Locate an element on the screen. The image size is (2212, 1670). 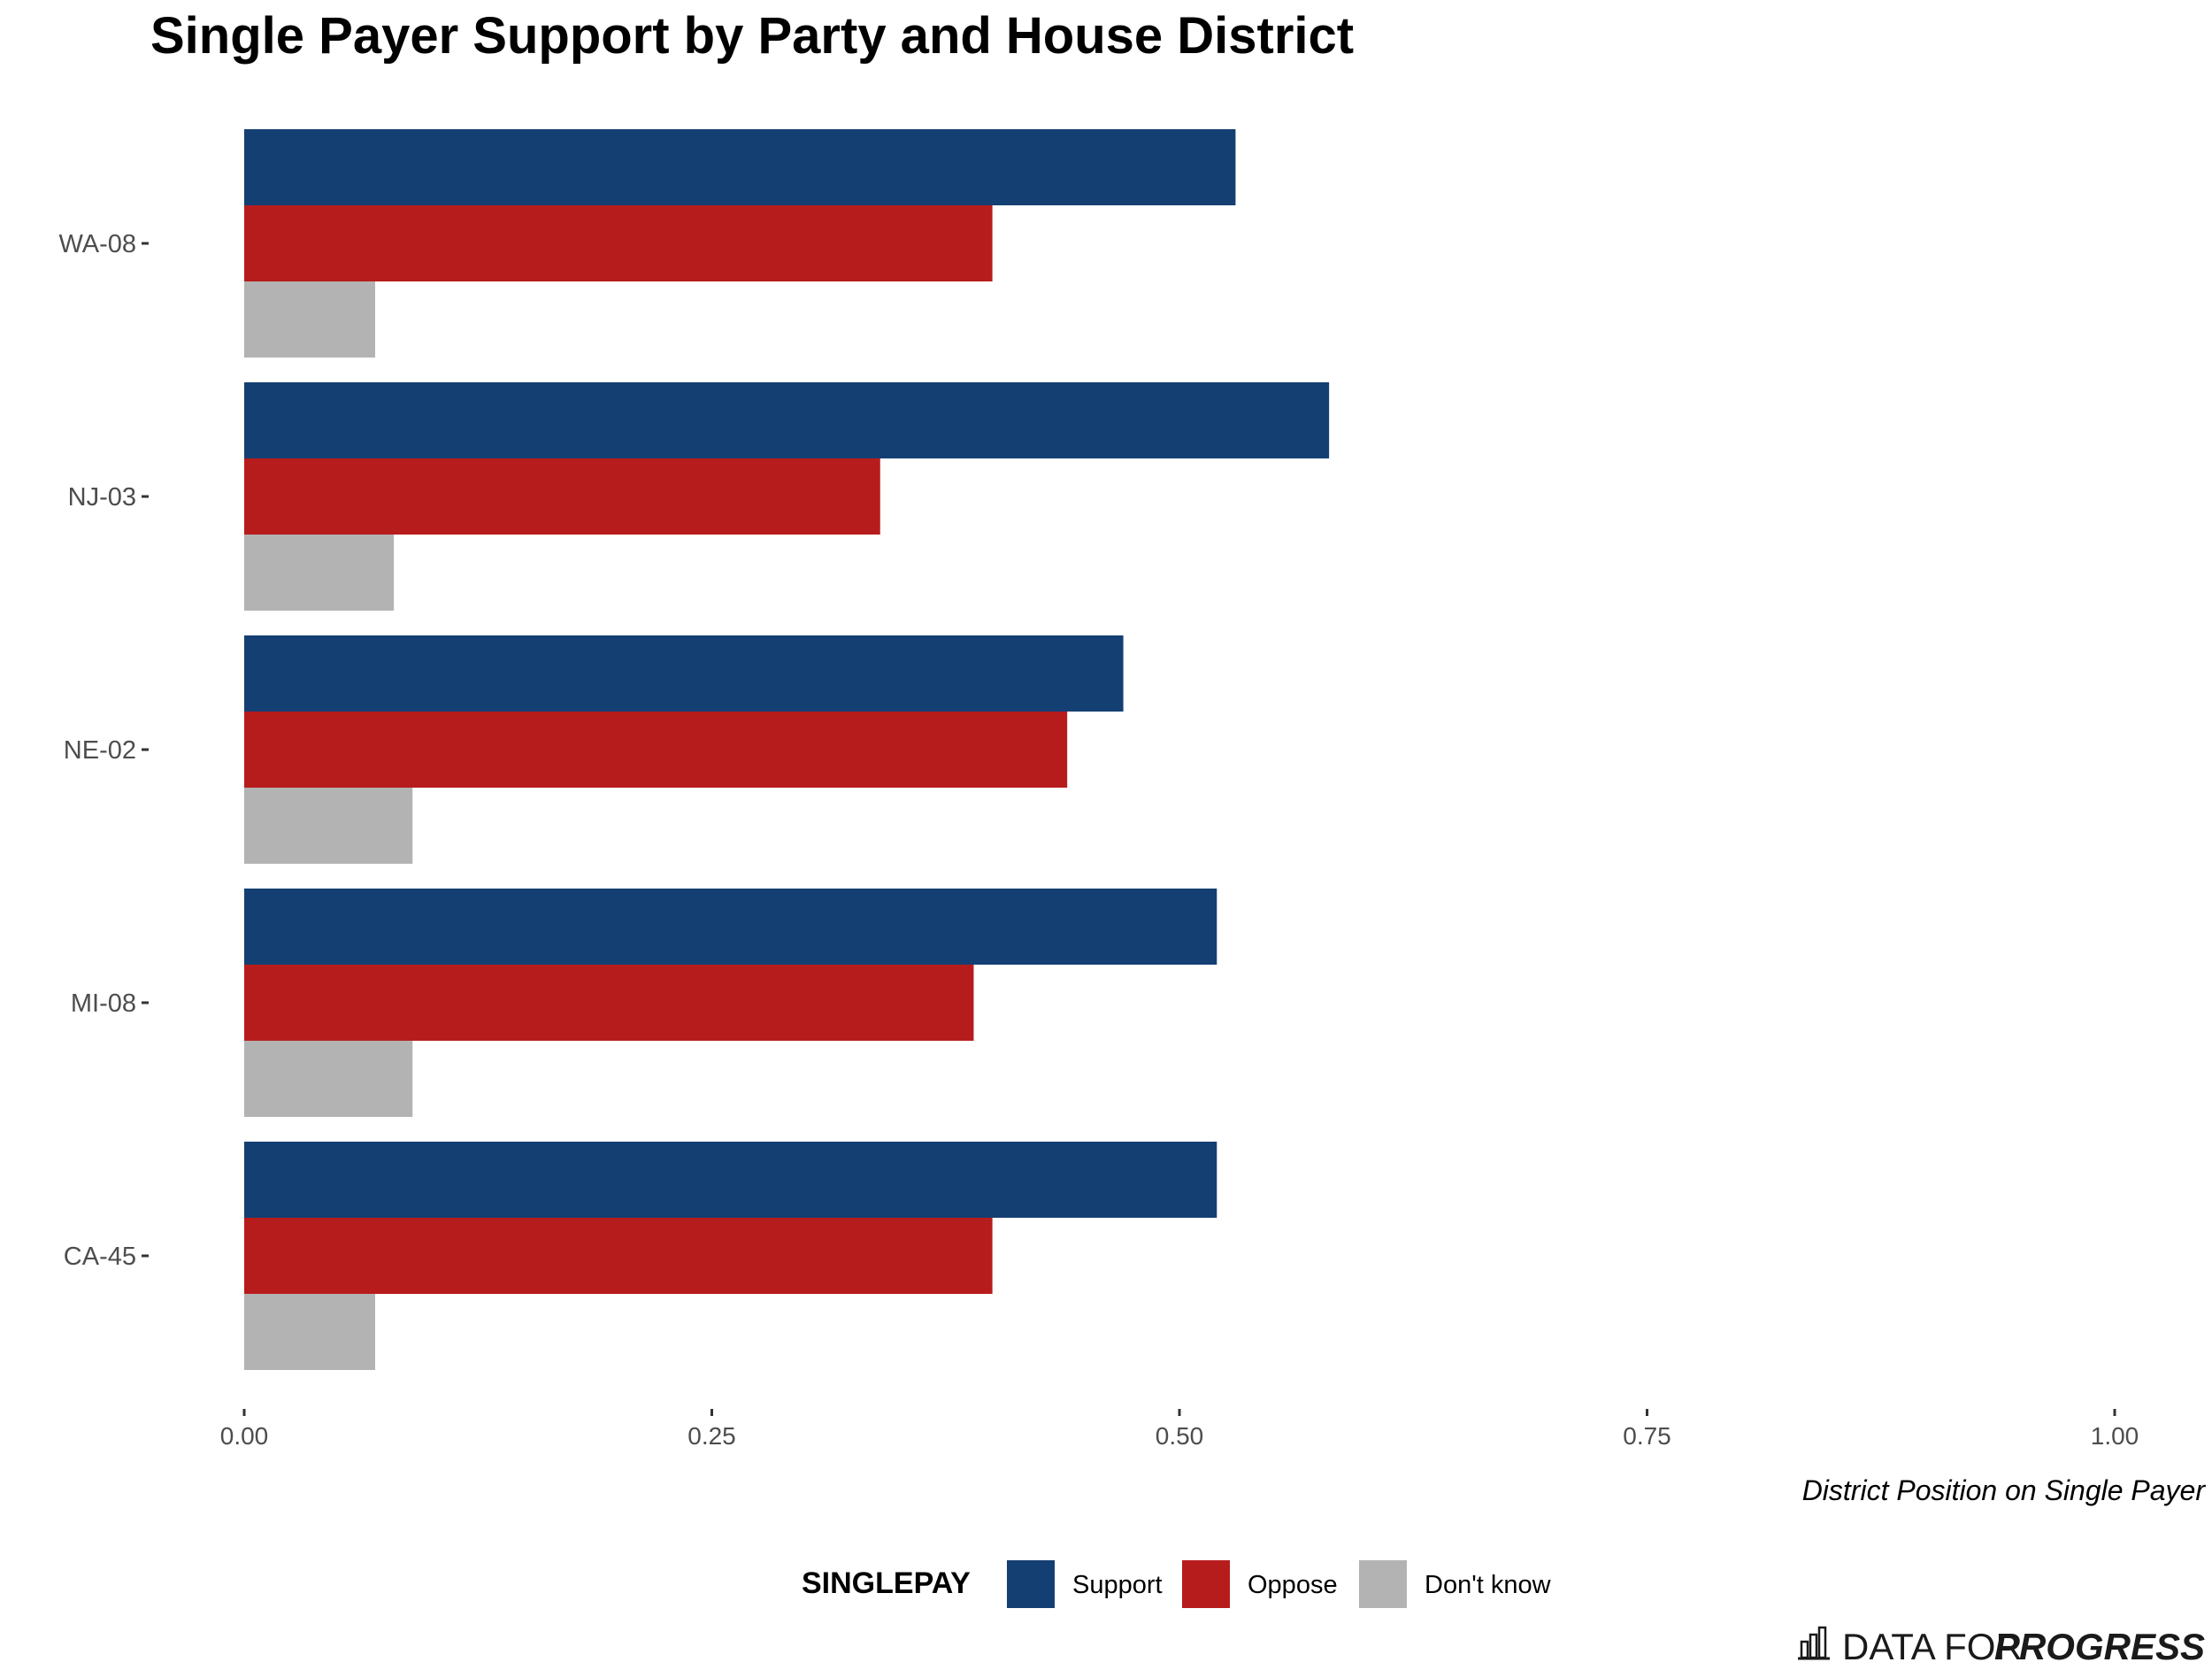
x-tick-label: 0.75 is located at coordinates (1647, 1436).